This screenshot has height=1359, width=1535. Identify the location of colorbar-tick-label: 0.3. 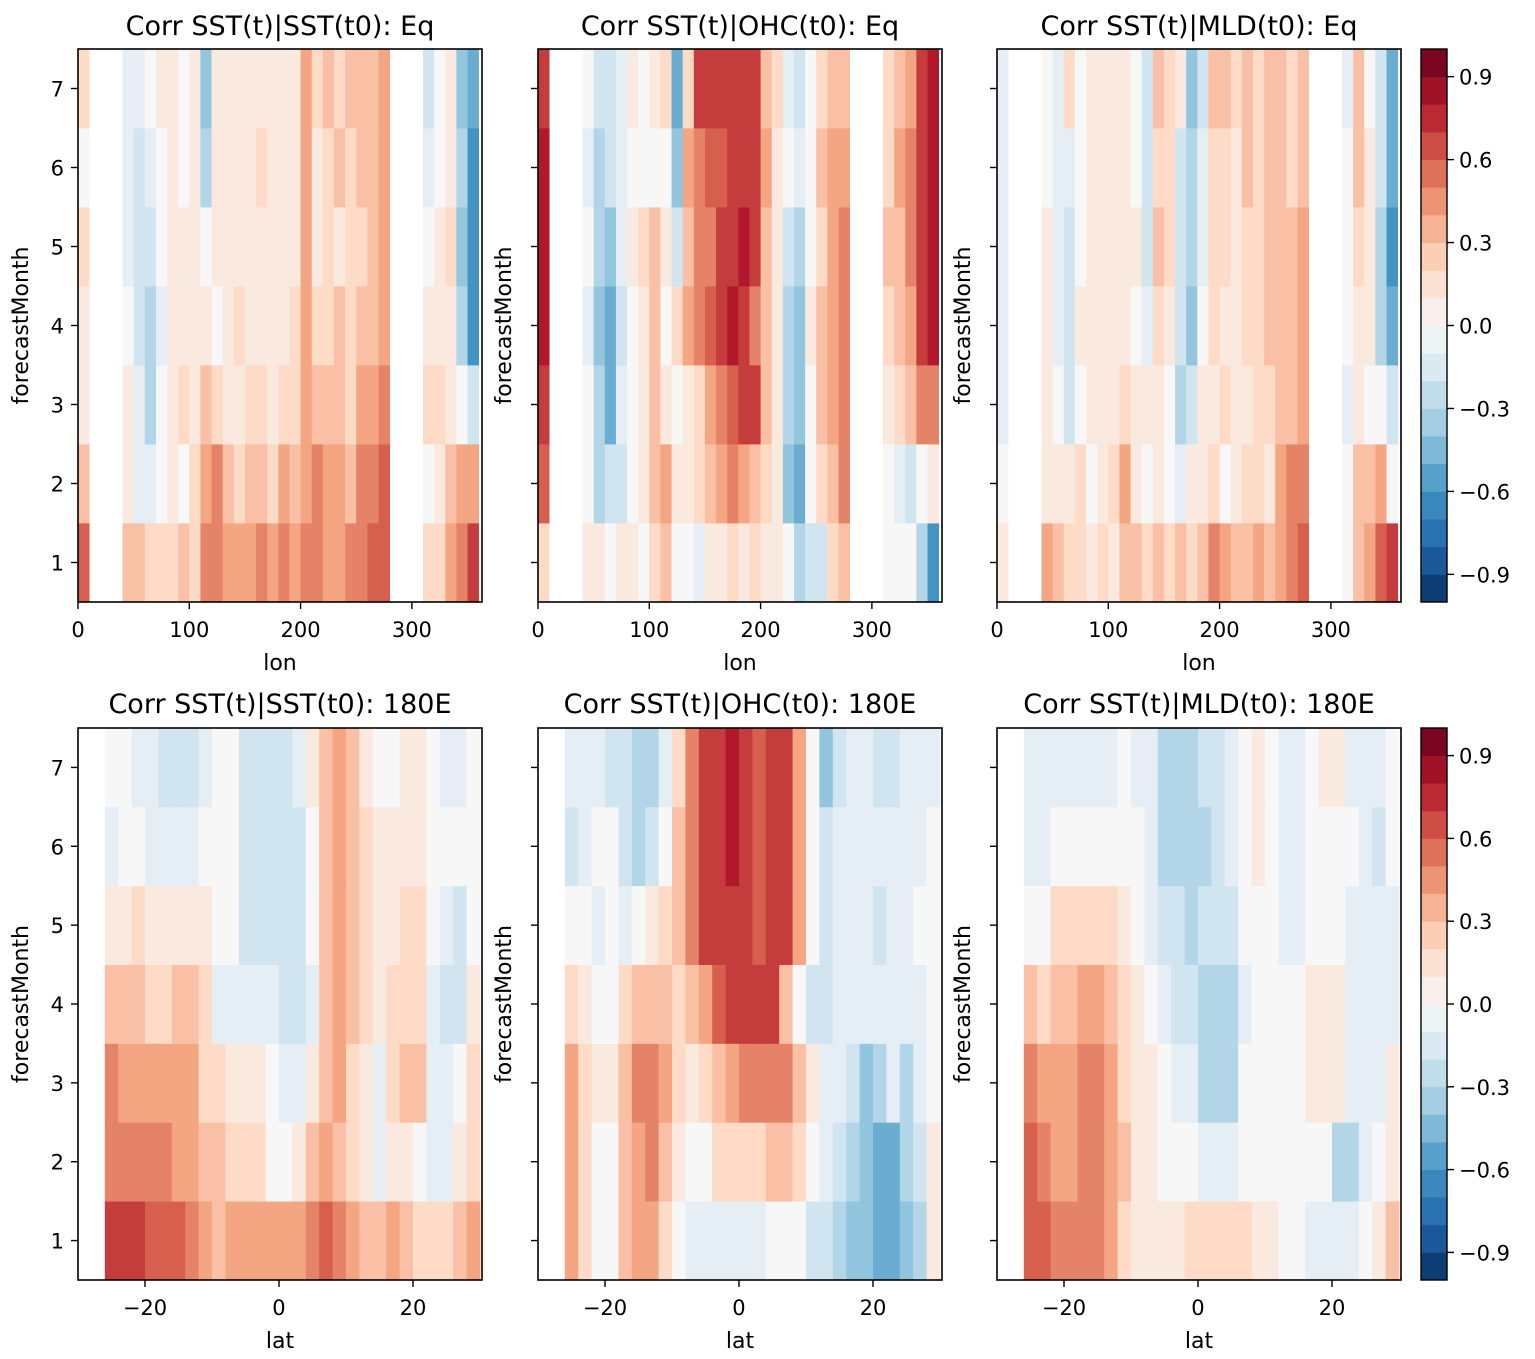
(1475, 244).